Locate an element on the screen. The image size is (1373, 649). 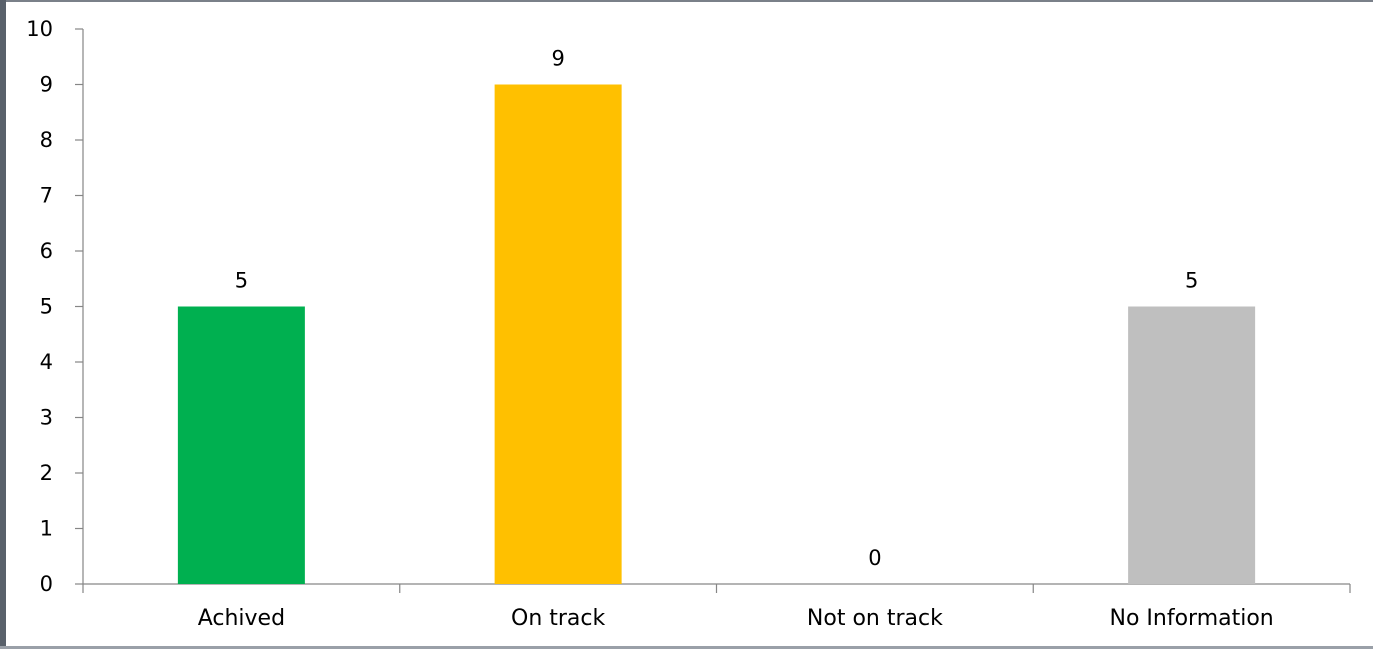
data-label: 9 is located at coordinates (557, 59).